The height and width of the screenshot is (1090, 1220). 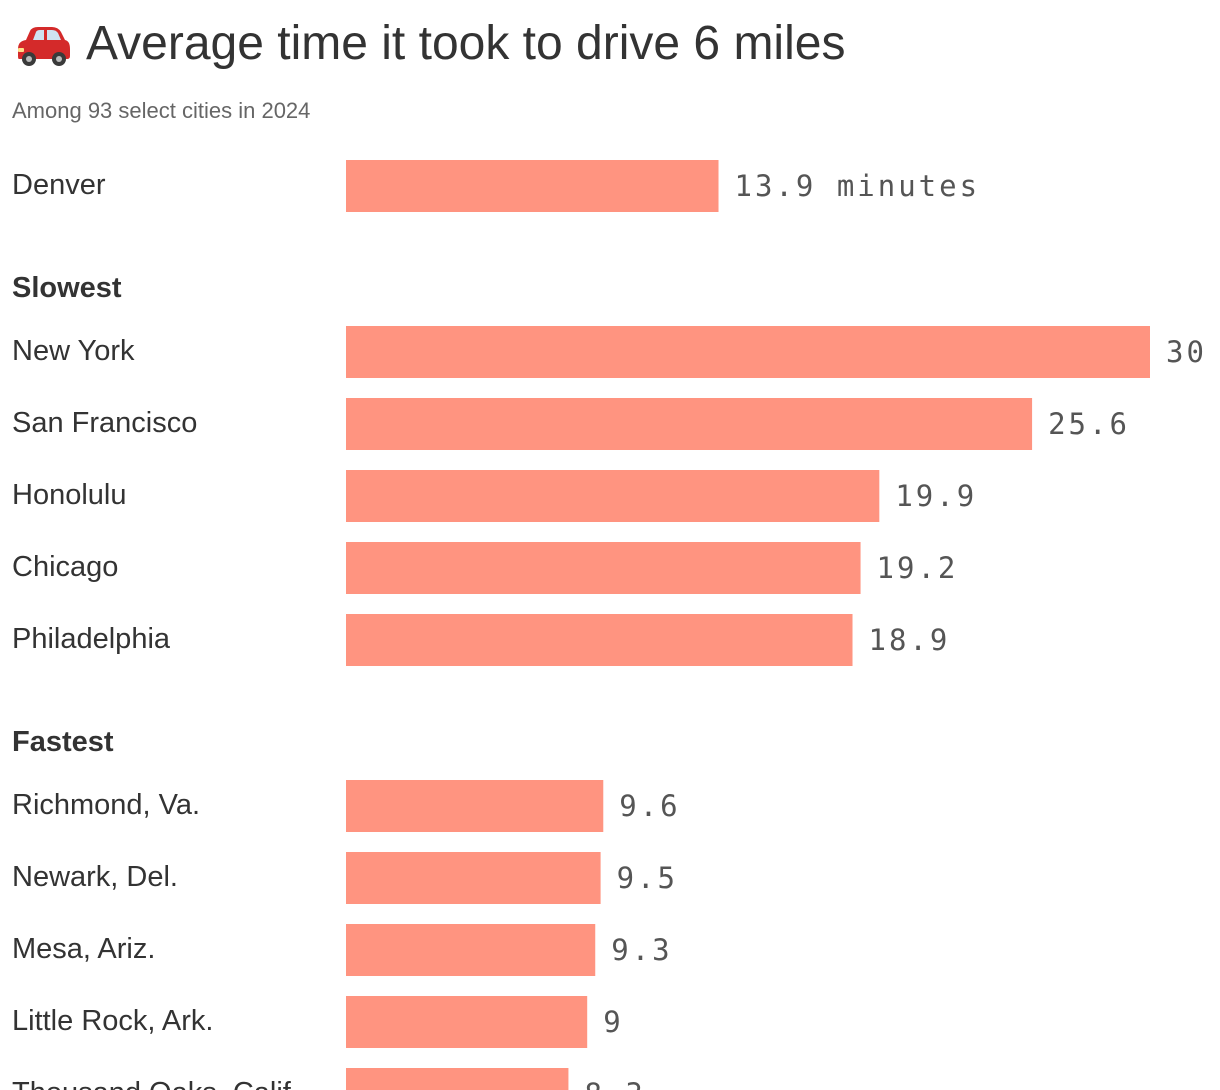 I want to click on bar-philadelphia, so click(x=599, y=640).